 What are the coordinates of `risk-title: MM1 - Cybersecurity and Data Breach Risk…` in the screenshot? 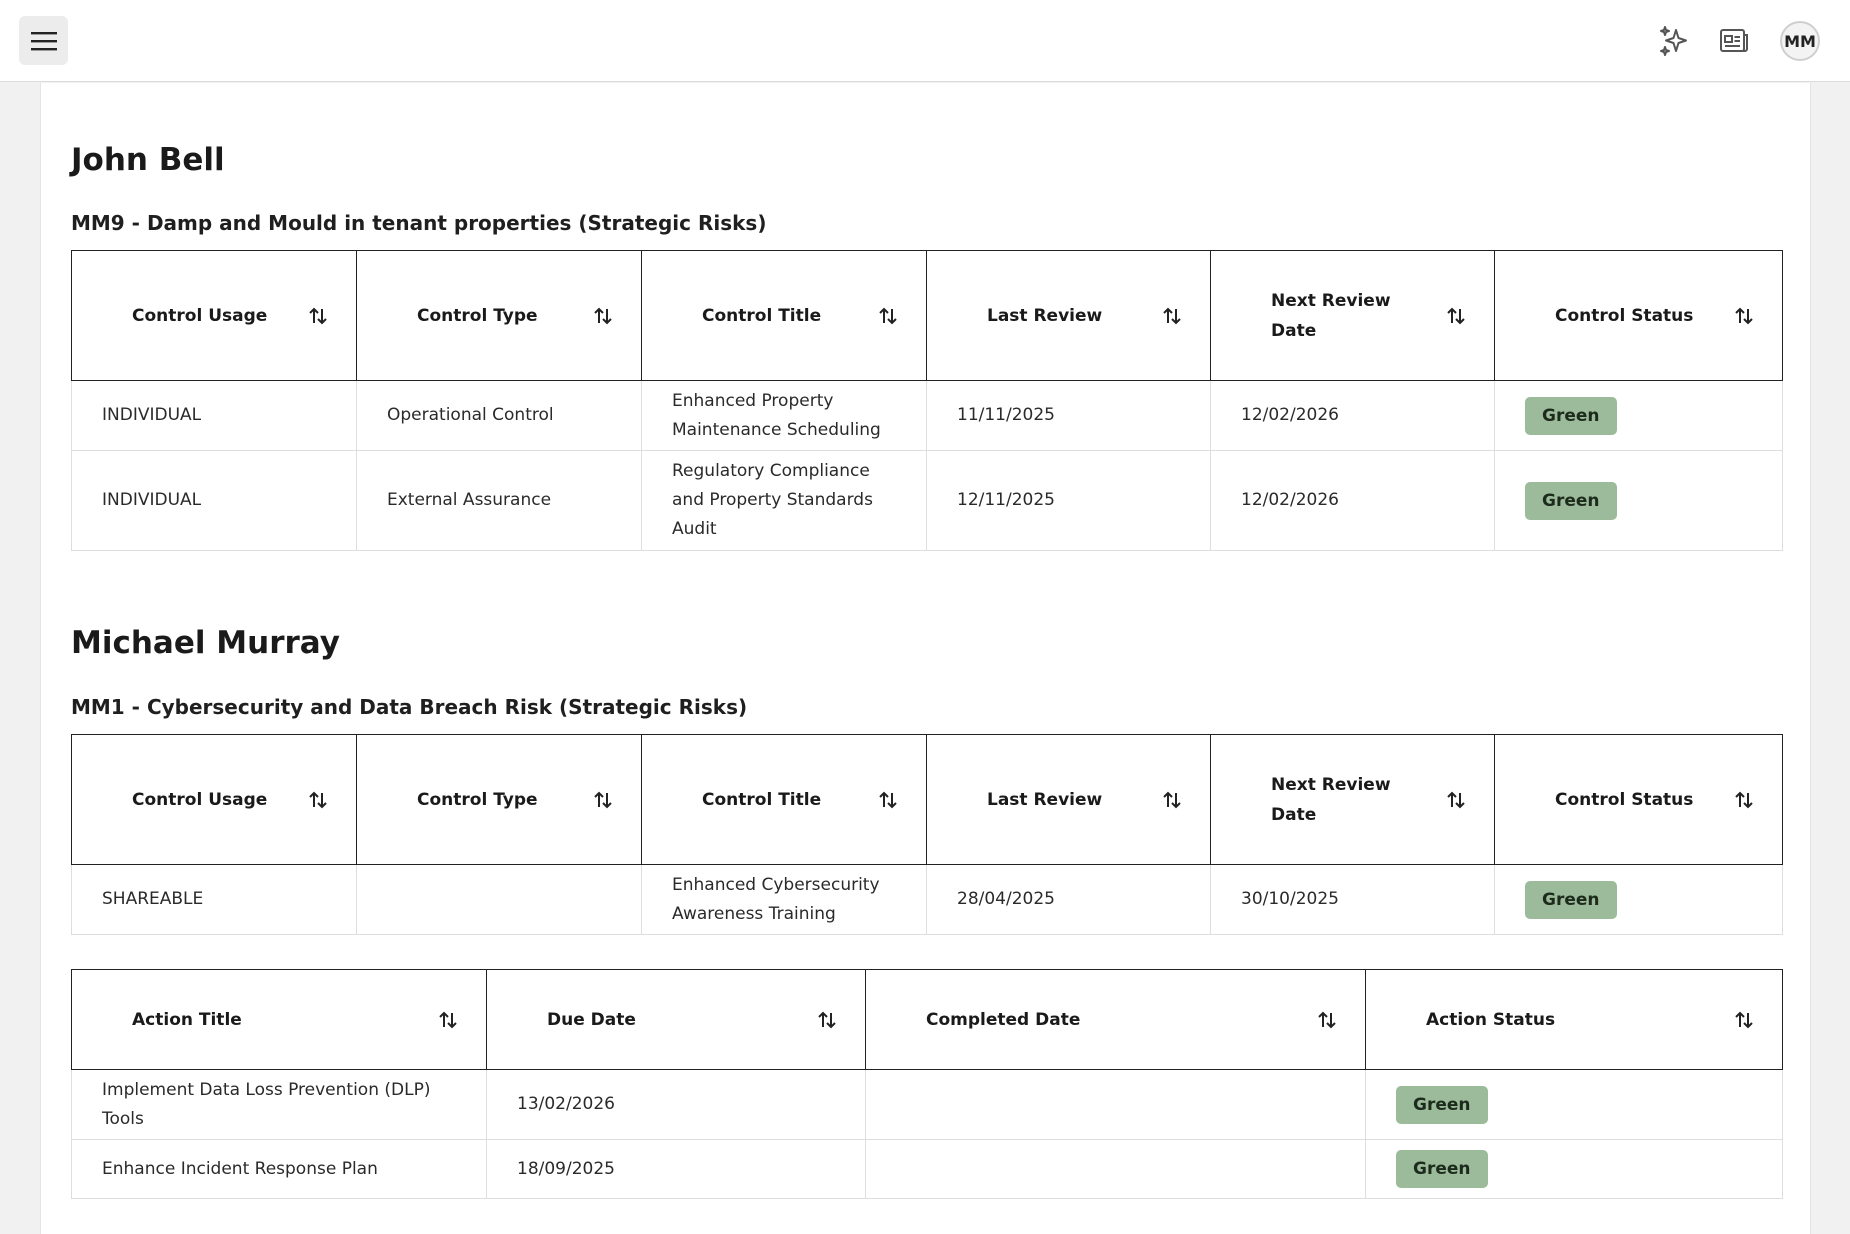 It's located at (409, 707).